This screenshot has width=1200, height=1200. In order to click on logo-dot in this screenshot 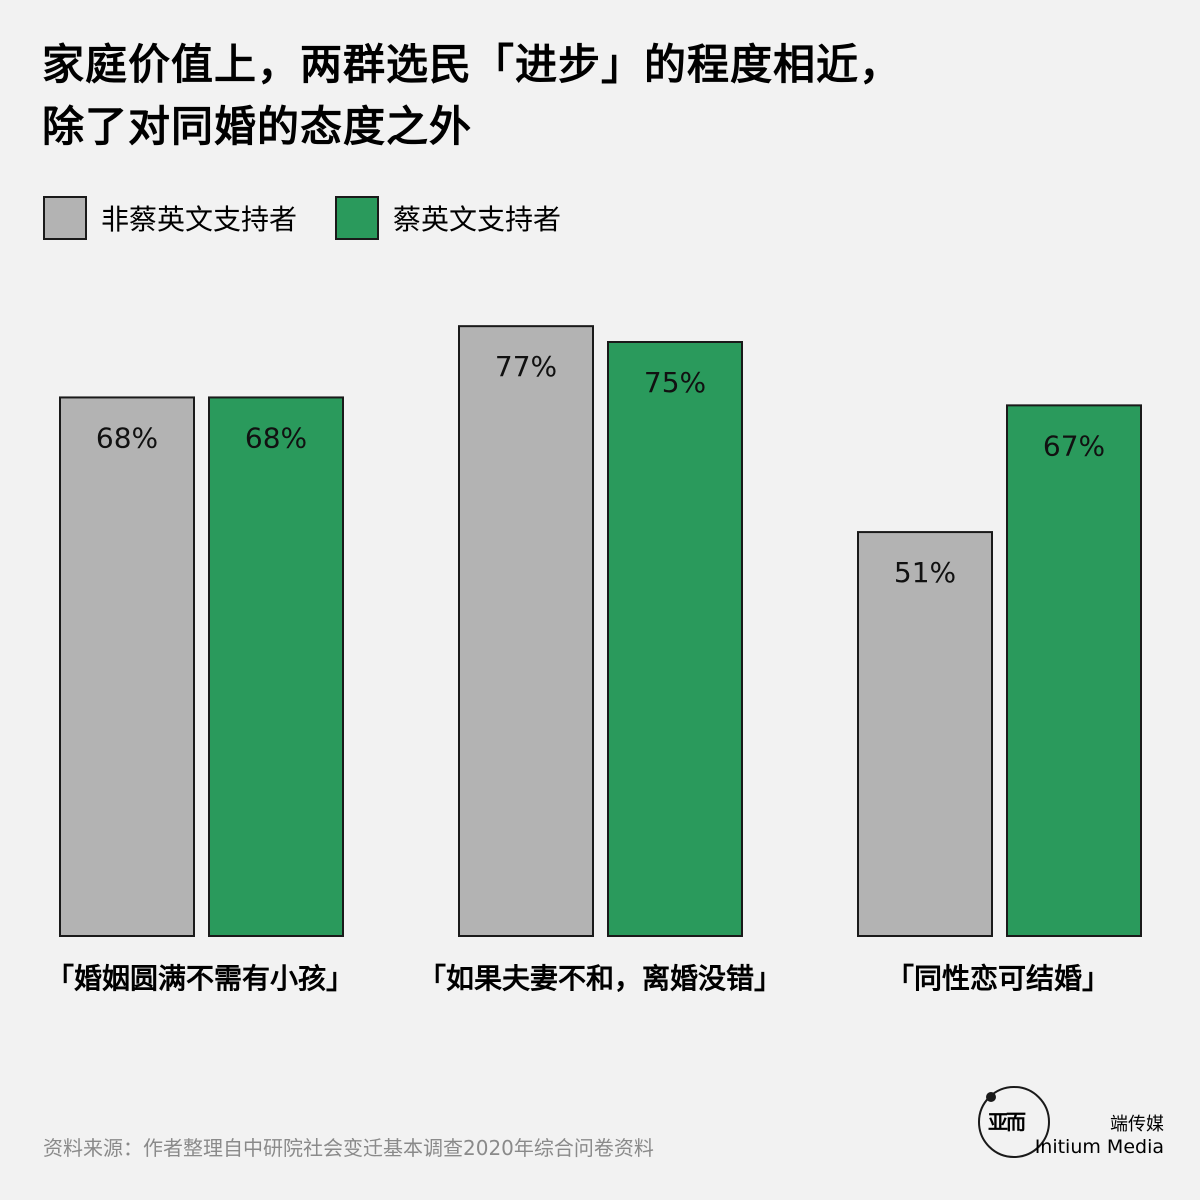, I will do `click(991, 1097)`.